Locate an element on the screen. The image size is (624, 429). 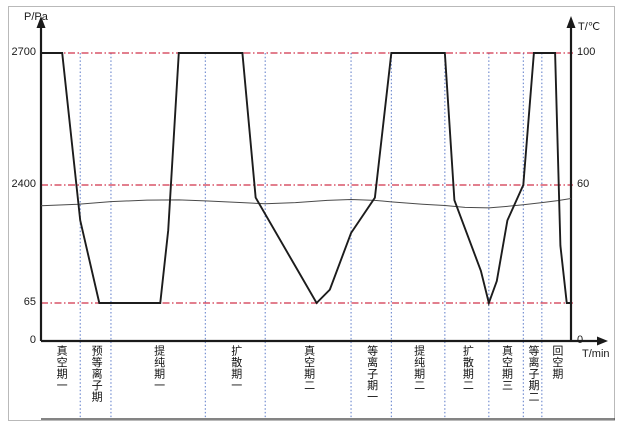
right-axis-arrowhead is located at coordinates (571, 22).